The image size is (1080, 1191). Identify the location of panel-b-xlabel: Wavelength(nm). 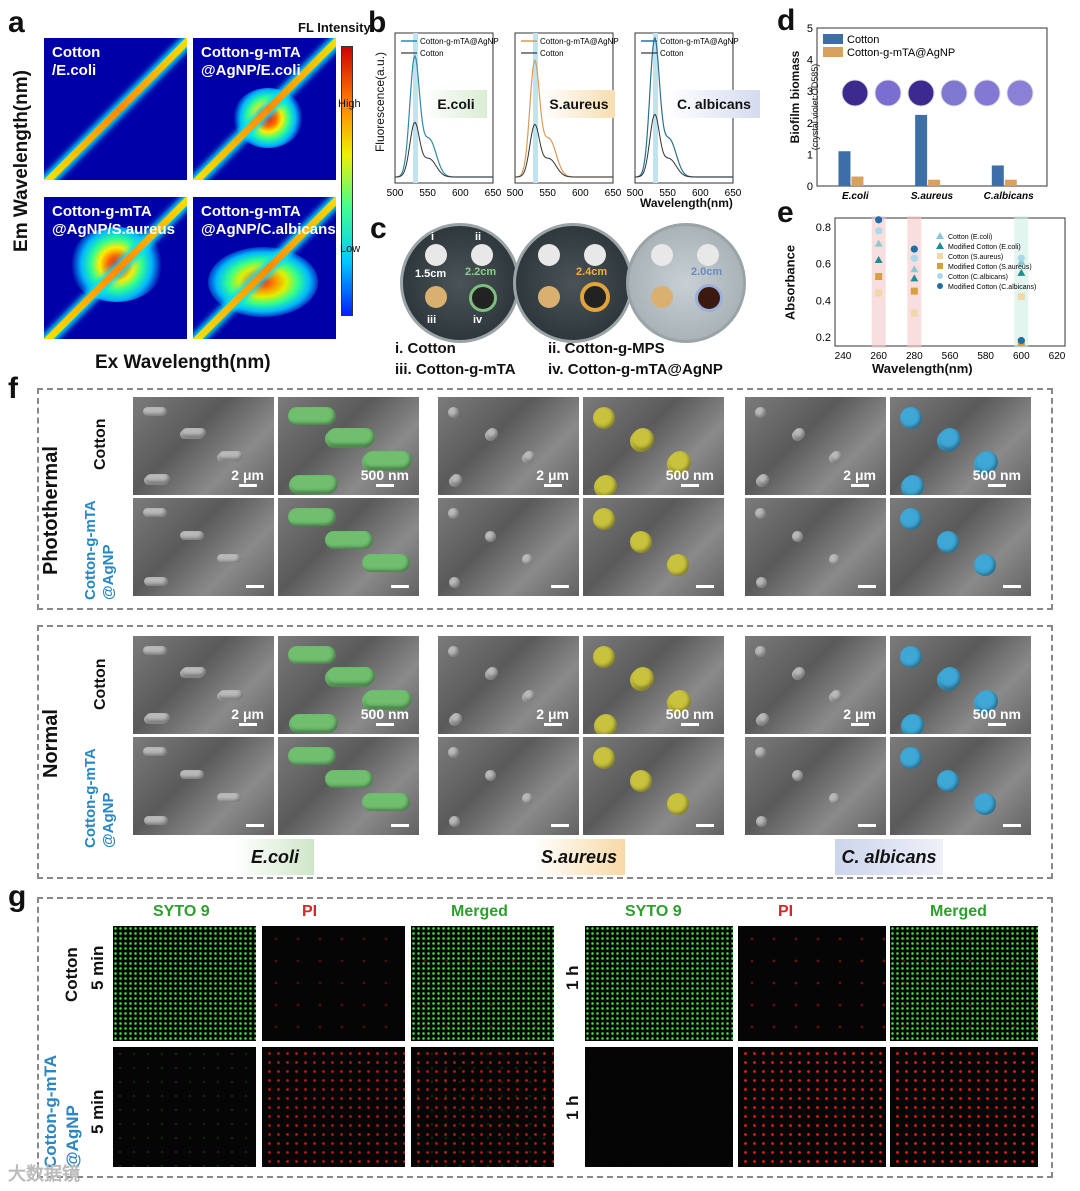
(686, 203).